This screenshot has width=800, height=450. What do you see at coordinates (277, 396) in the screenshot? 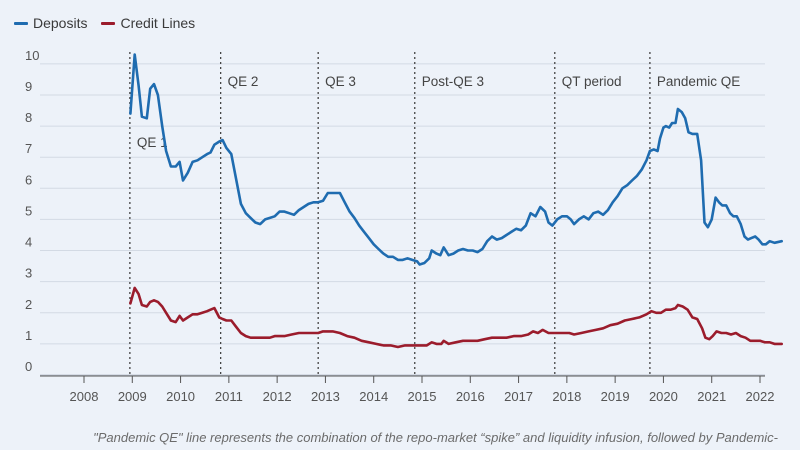
I see `x-tick-label-2012: 2012` at bounding box center [277, 396].